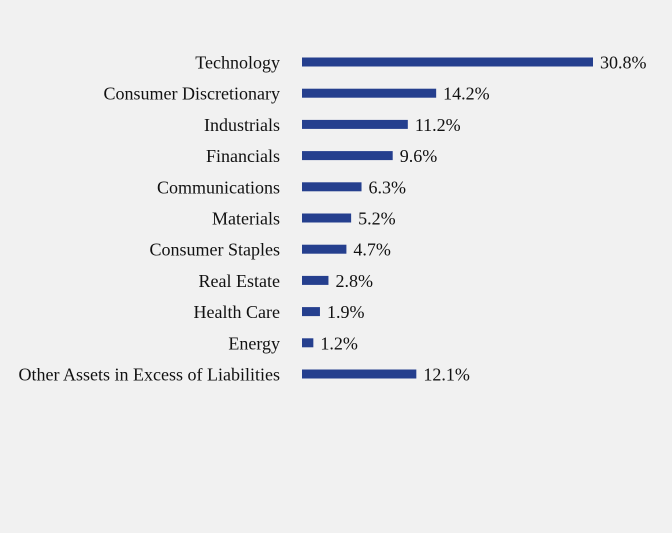 This screenshot has width=672, height=533. Describe the element at coordinates (254, 343) in the screenshot. I see `category-label: Energy` at that location.